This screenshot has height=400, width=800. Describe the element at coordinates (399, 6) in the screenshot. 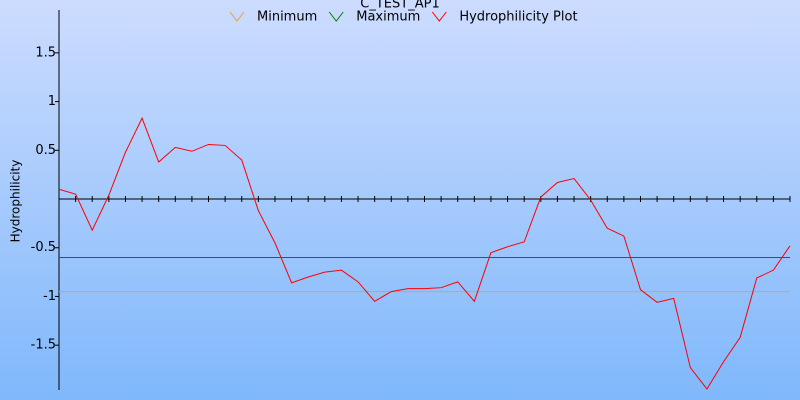

I see `chart-title: C_TEST_AP1` at that location.